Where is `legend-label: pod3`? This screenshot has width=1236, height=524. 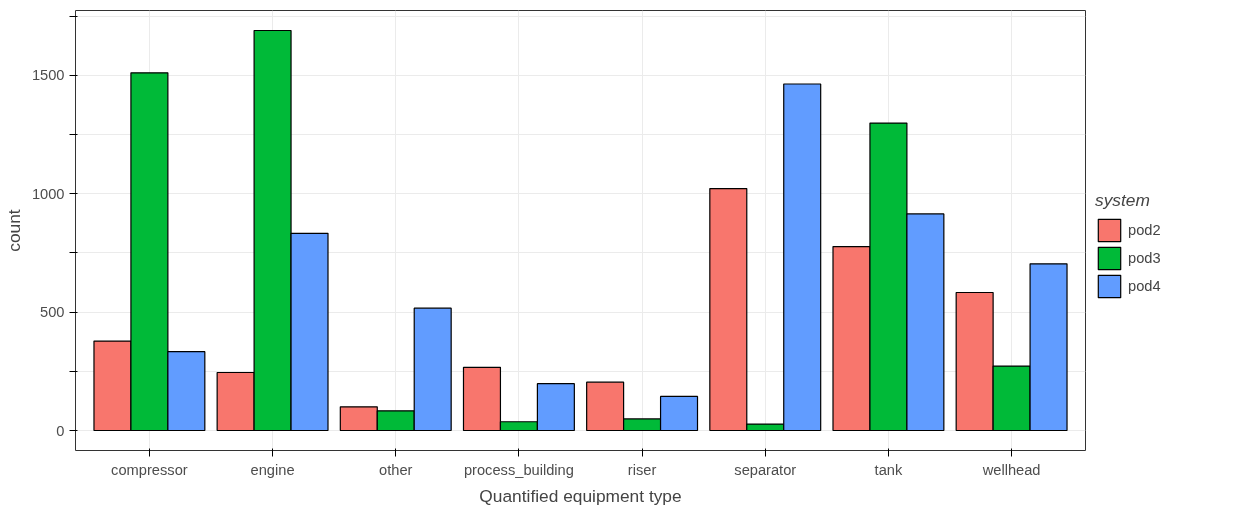 legend-label: pod3 is located at coordinates (1144, 258).